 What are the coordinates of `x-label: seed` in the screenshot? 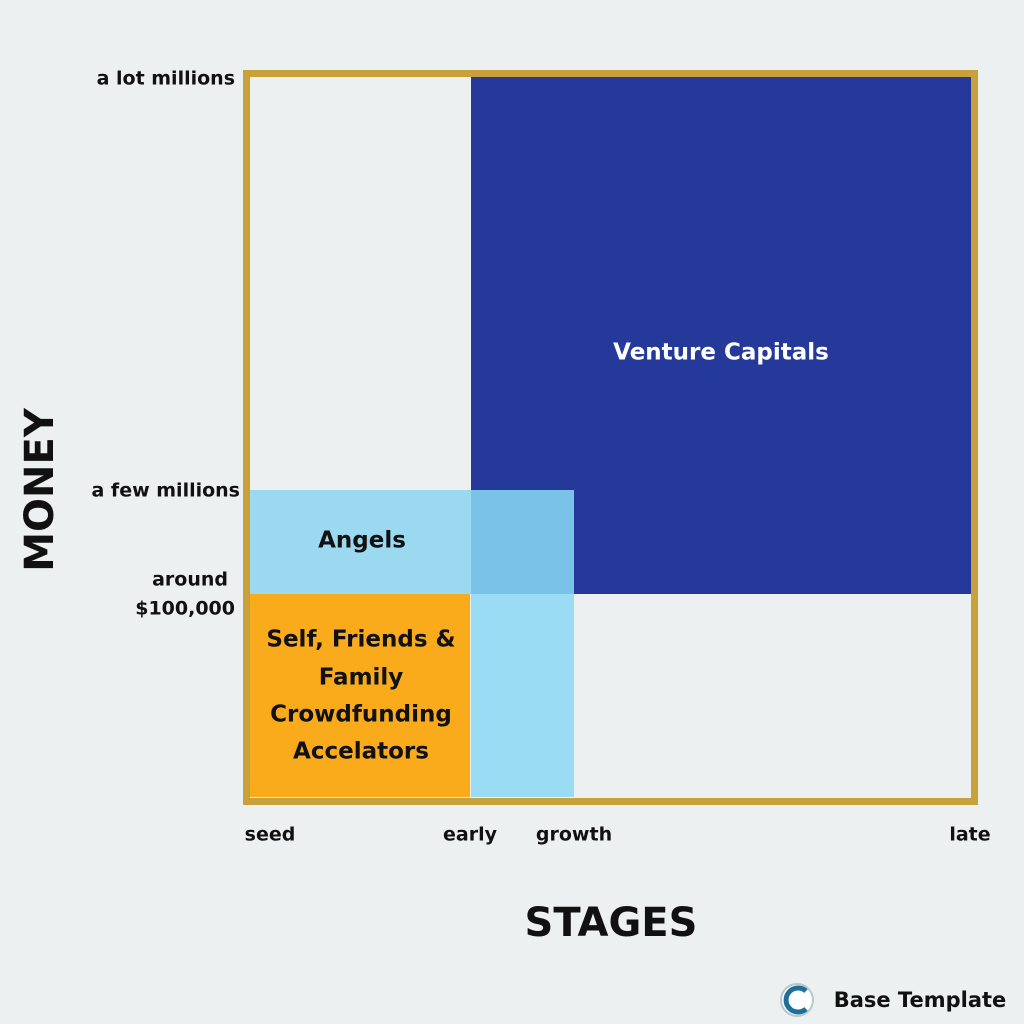 It's located at (270, 835).